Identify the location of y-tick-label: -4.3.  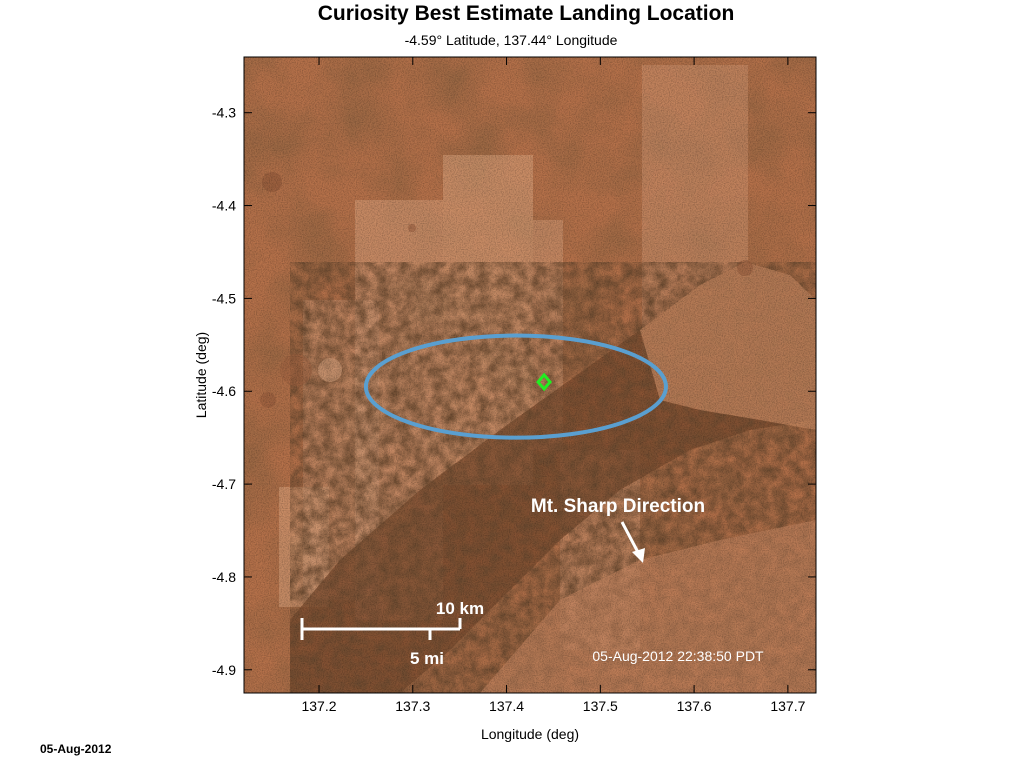
(224, 113).